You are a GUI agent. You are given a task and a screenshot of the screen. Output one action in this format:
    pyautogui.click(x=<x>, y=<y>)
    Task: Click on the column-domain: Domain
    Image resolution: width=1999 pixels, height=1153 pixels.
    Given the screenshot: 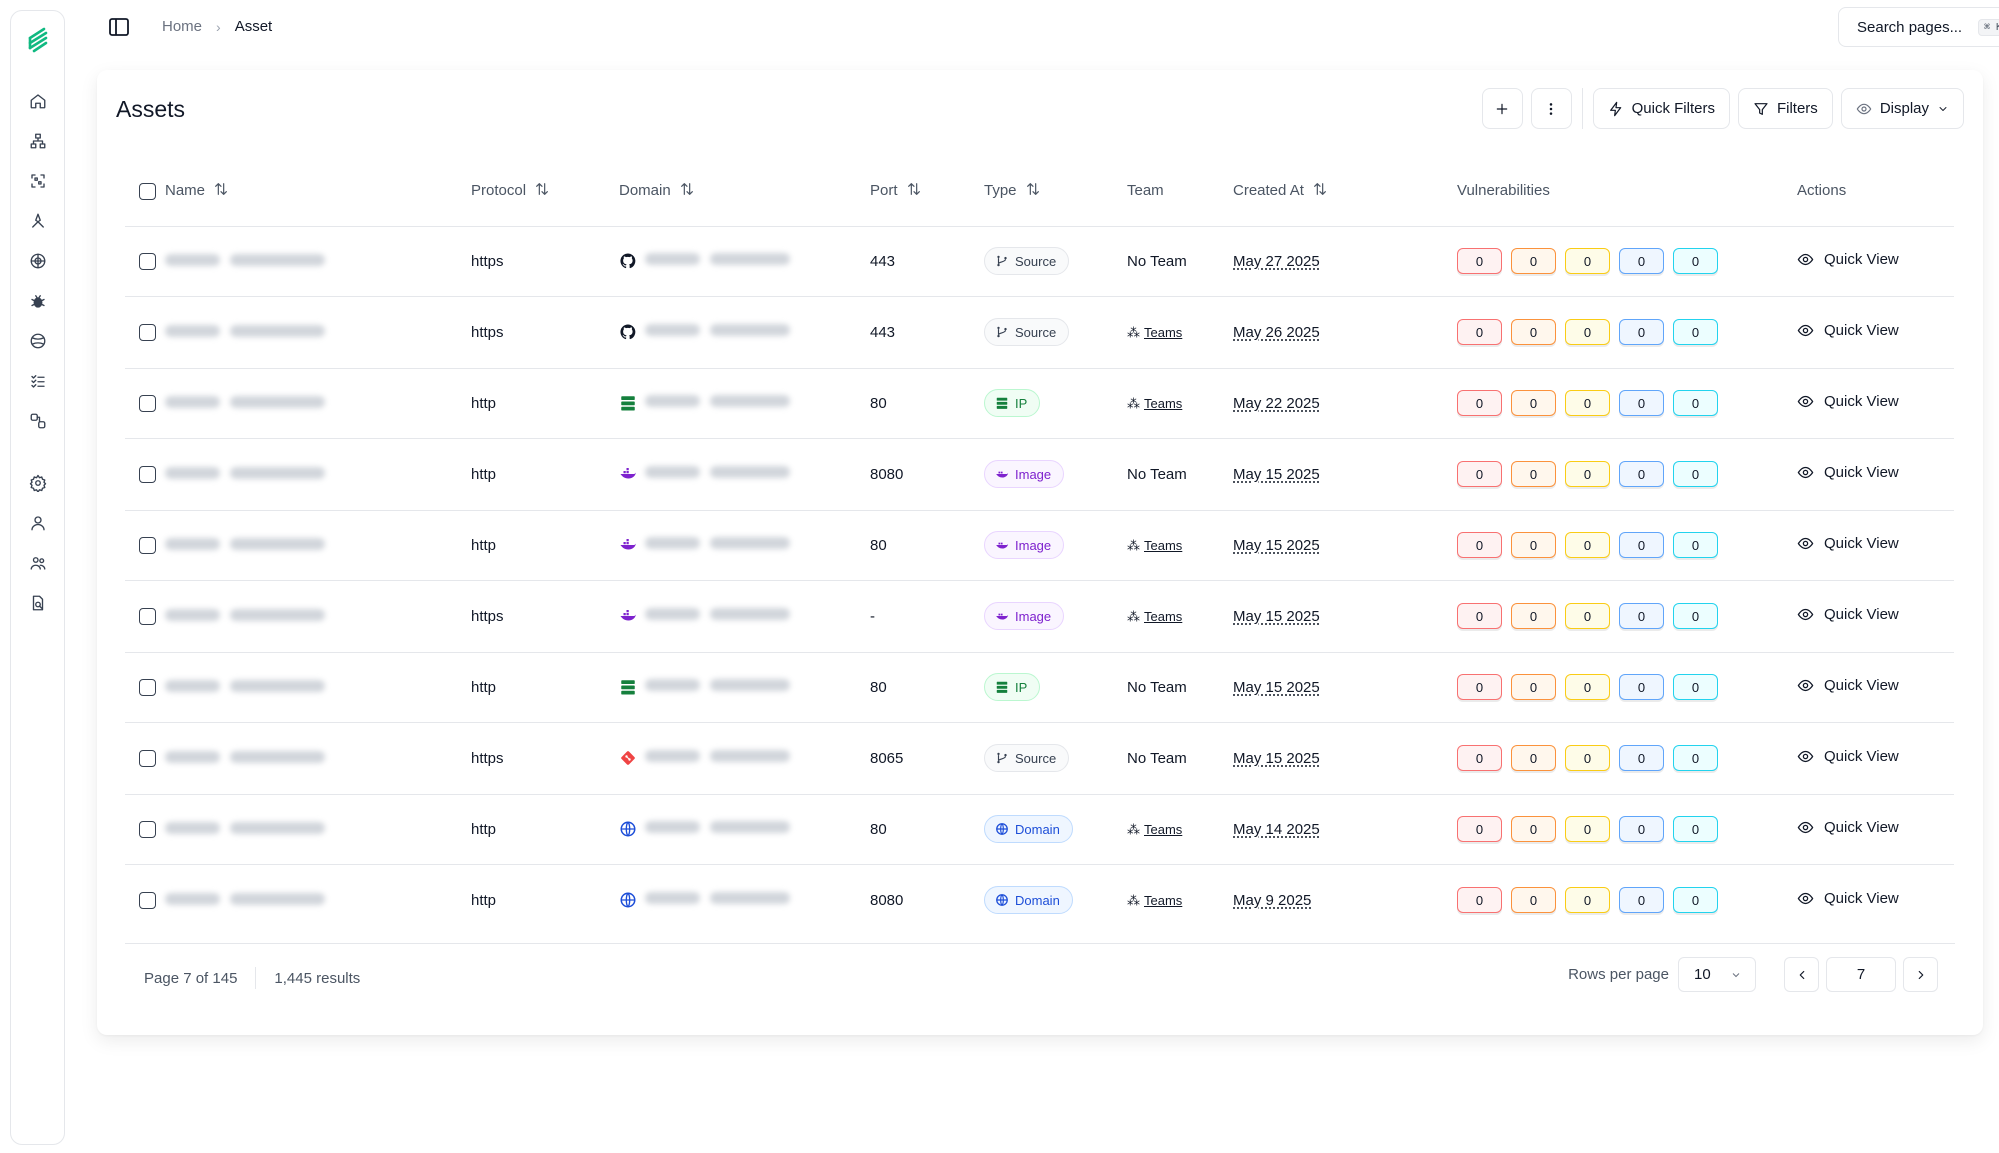 What is the action you would take?
    pyautogui.click(x=657, y=191)
    